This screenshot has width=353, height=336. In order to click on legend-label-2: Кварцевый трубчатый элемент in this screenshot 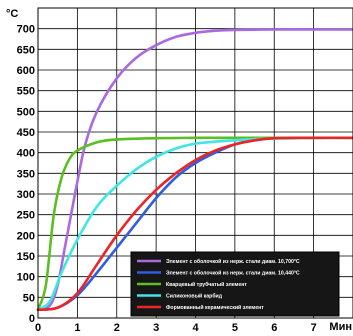, I will do `click(206, 284)`.